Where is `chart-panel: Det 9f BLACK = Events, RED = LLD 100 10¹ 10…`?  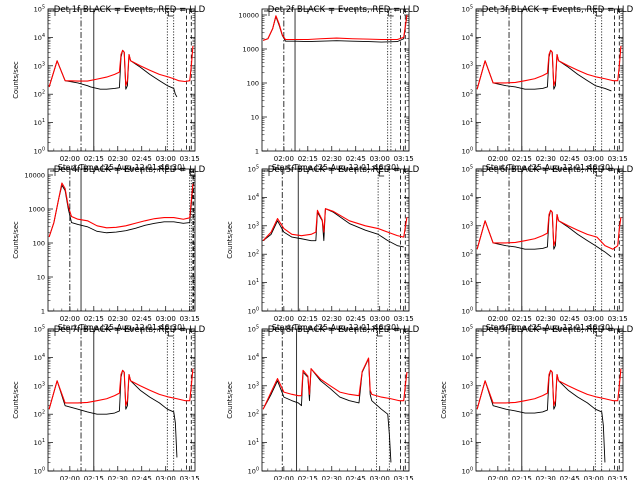
chart-panel: Det 9f BLACK = Events, RED = LLD 100 10¹ 10… is located at coordinates (537, 402).